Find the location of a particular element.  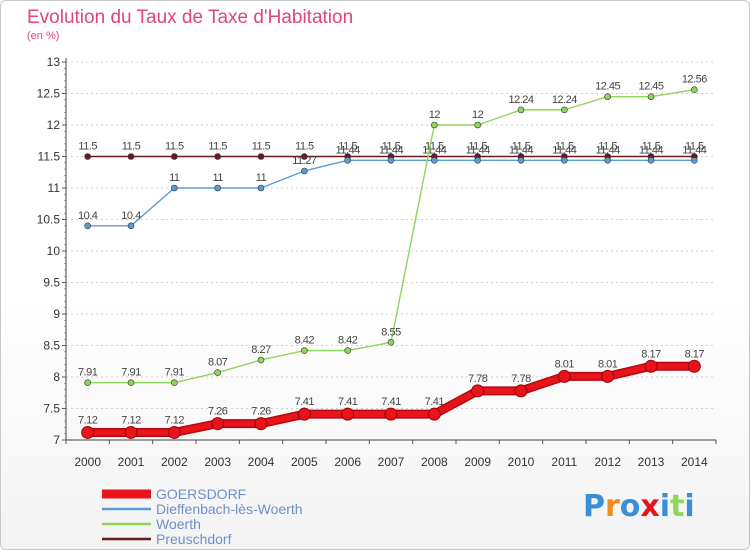

y-tick-label: 9.5 is located at coordinates (51, 283).